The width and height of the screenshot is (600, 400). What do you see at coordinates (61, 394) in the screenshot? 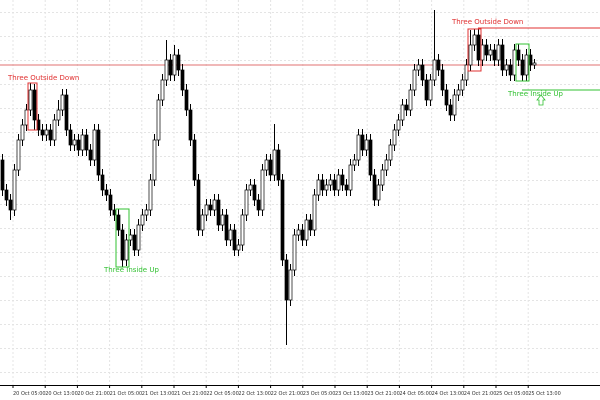
I see `x-tick-label: 20 Oct 13:00` at bounding box center [61, 394].